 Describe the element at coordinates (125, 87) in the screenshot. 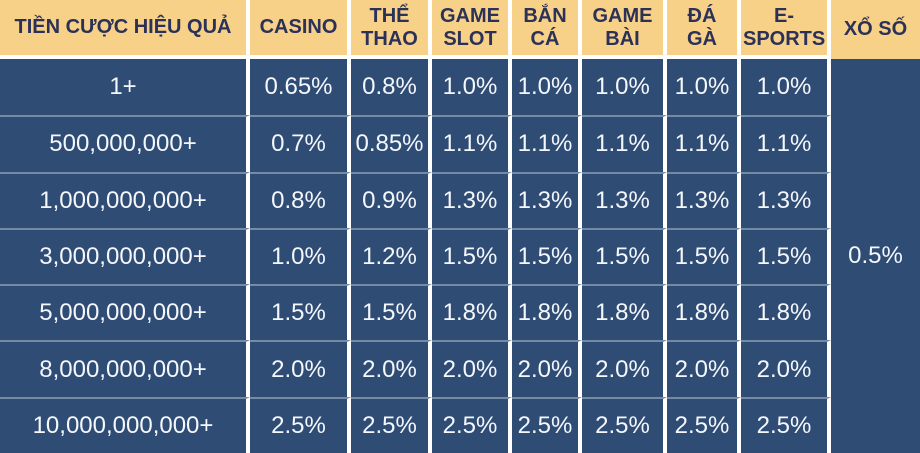

I see `bet-tier-label: 1+` at that location.